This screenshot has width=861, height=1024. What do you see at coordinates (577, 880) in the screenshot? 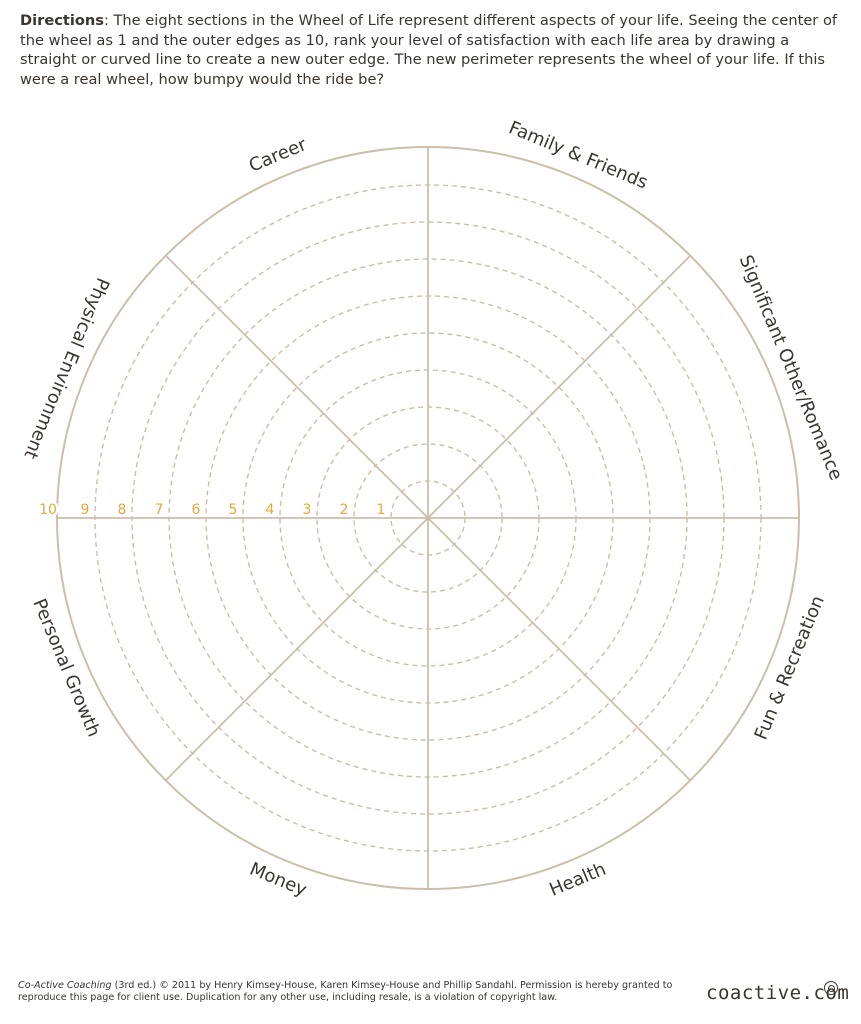
I see `section-label-health: Health` at bounding box center [577, 880].